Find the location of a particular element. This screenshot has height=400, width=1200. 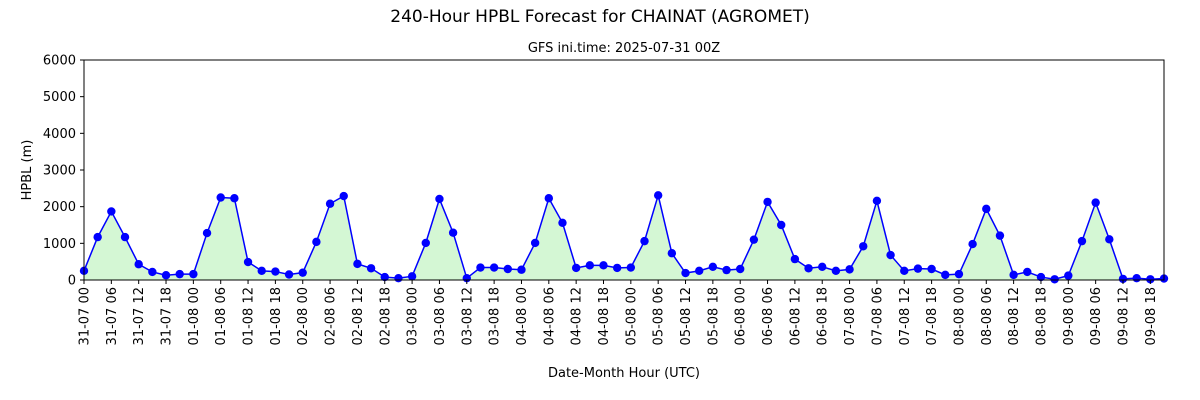

y-tick-label: 1000 is located at coordinates (59, 244).